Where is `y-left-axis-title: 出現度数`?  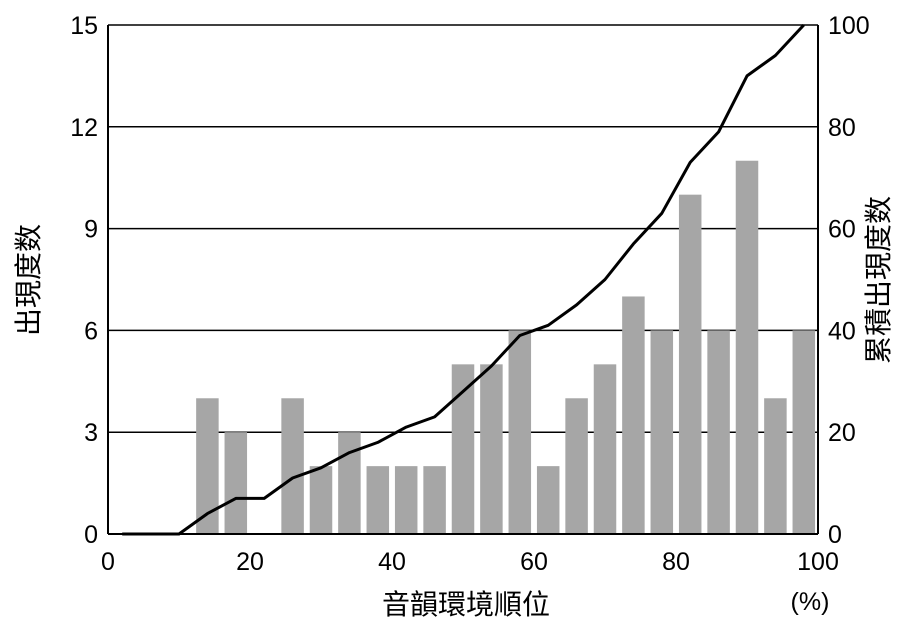 y-left-axis-title: 出現度数 is located at coordinates (28, 280).